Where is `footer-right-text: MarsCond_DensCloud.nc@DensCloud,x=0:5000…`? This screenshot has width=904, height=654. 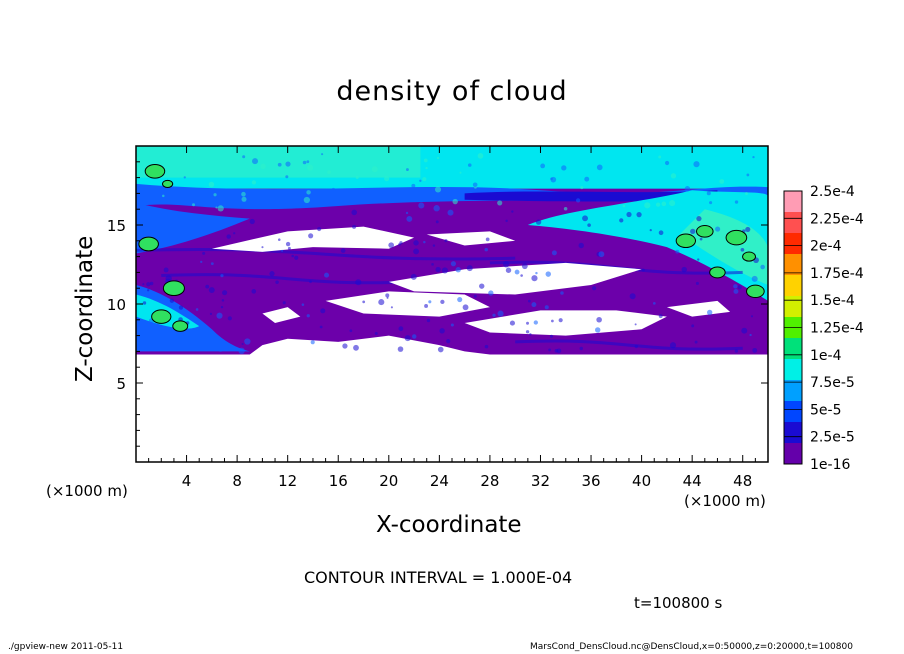
footer-right-text: MarsCond_DensCloud.nc@DensCloud,x=0:5000… is located at coordinates (691, 647).